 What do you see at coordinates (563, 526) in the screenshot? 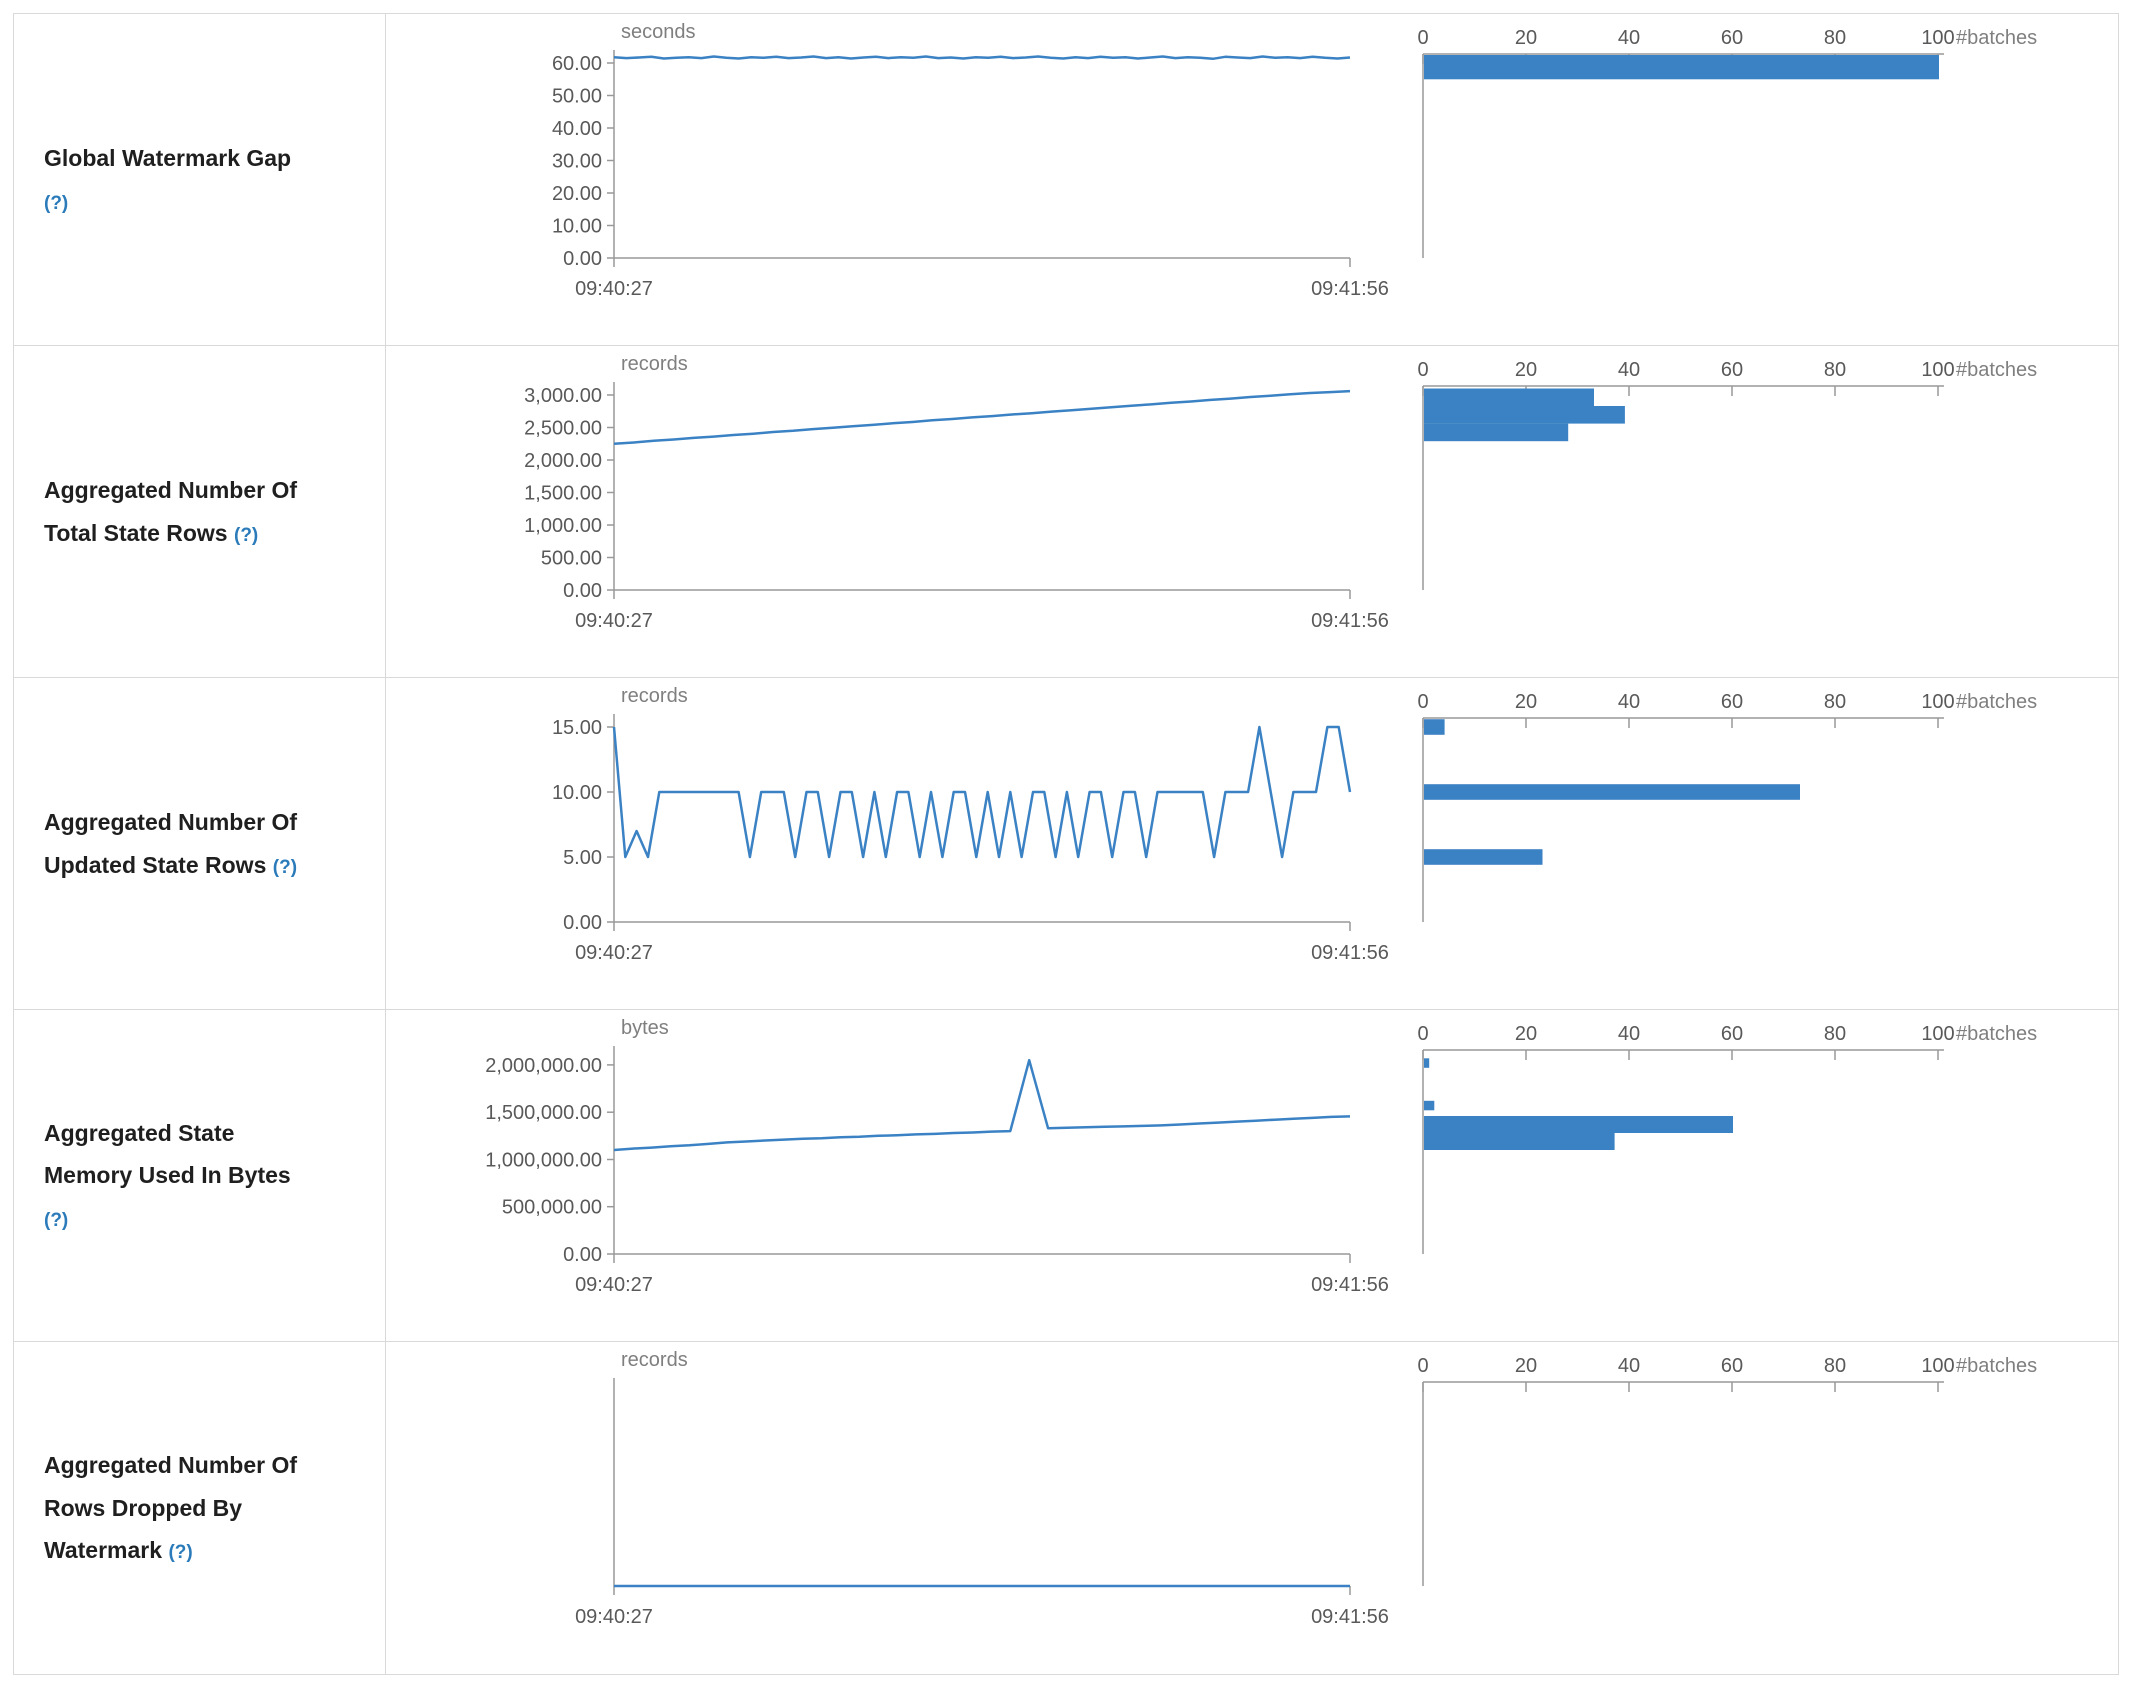
I see `y-tick-label: 1,000.00` at bounding box center [563, 526].